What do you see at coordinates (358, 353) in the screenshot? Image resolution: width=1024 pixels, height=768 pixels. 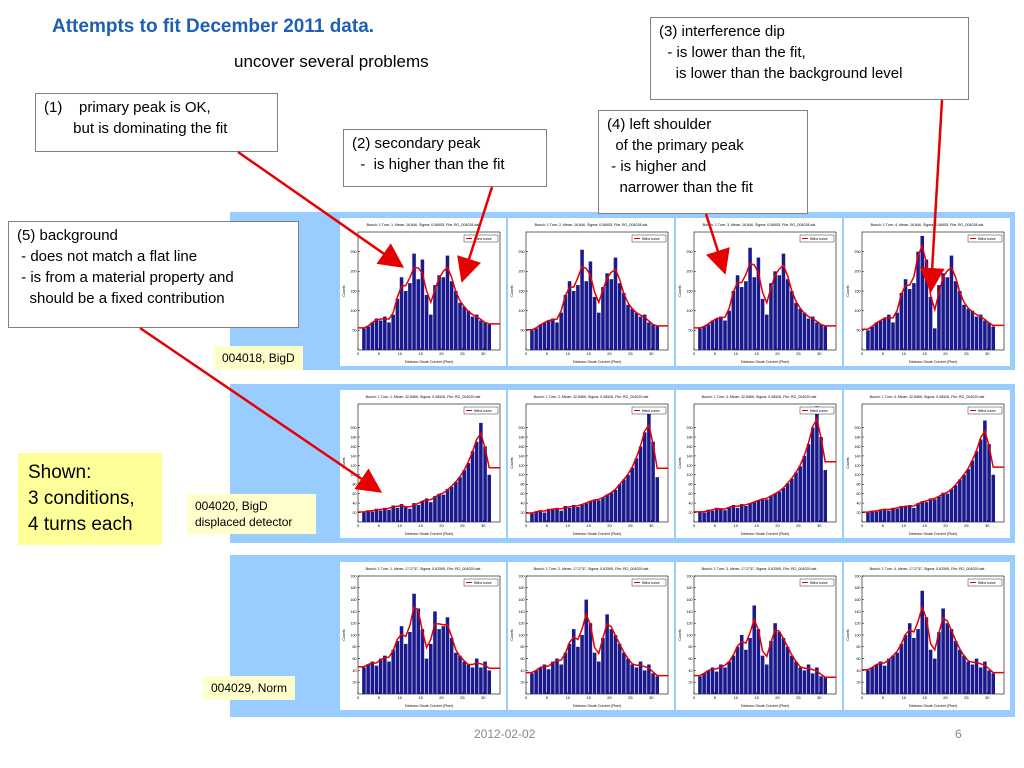 I see `x-tick-label: 0` at bounding box center [358, 353].